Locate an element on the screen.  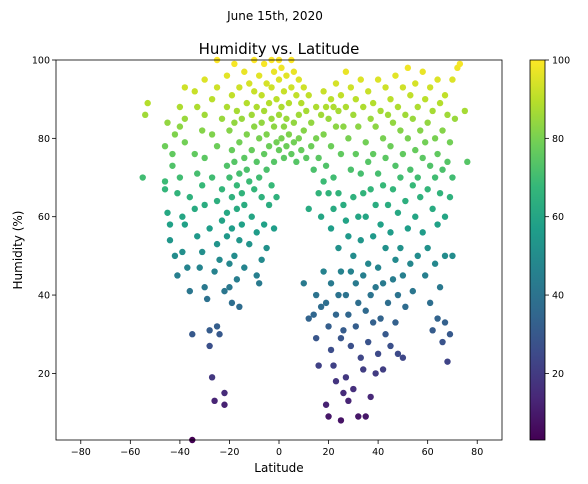
x-tick-label: −20 is located at coordinates (229, 452).